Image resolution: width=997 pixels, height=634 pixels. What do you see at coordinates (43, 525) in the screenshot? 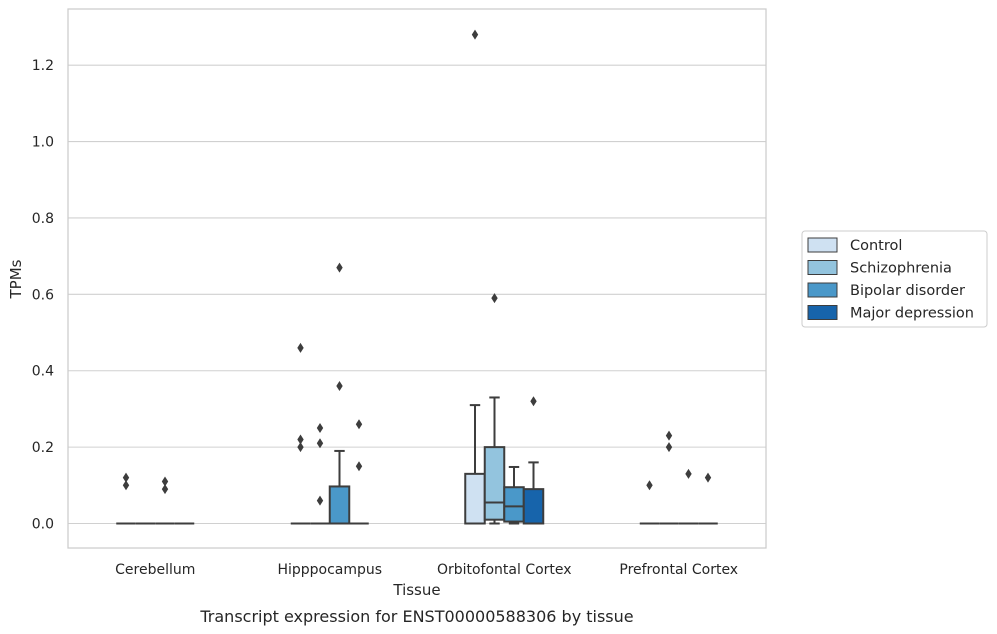
I see `y-tick-label: 0.0` at bounding box center [43, 525].